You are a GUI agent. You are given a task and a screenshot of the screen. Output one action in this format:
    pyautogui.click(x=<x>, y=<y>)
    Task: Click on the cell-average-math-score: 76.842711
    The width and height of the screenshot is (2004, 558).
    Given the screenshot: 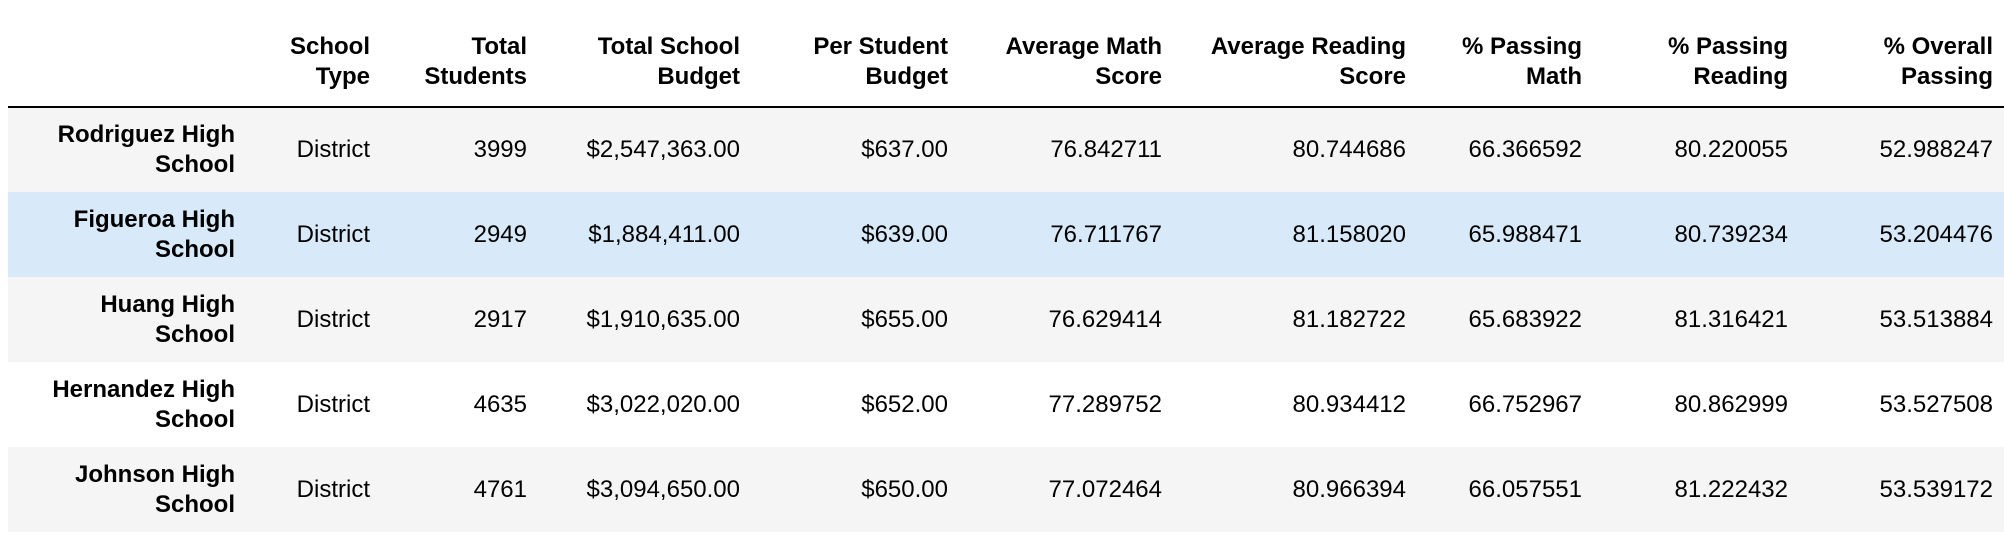 What is the action you would take?
    pyautogui.click(x=1106, y=149)
    